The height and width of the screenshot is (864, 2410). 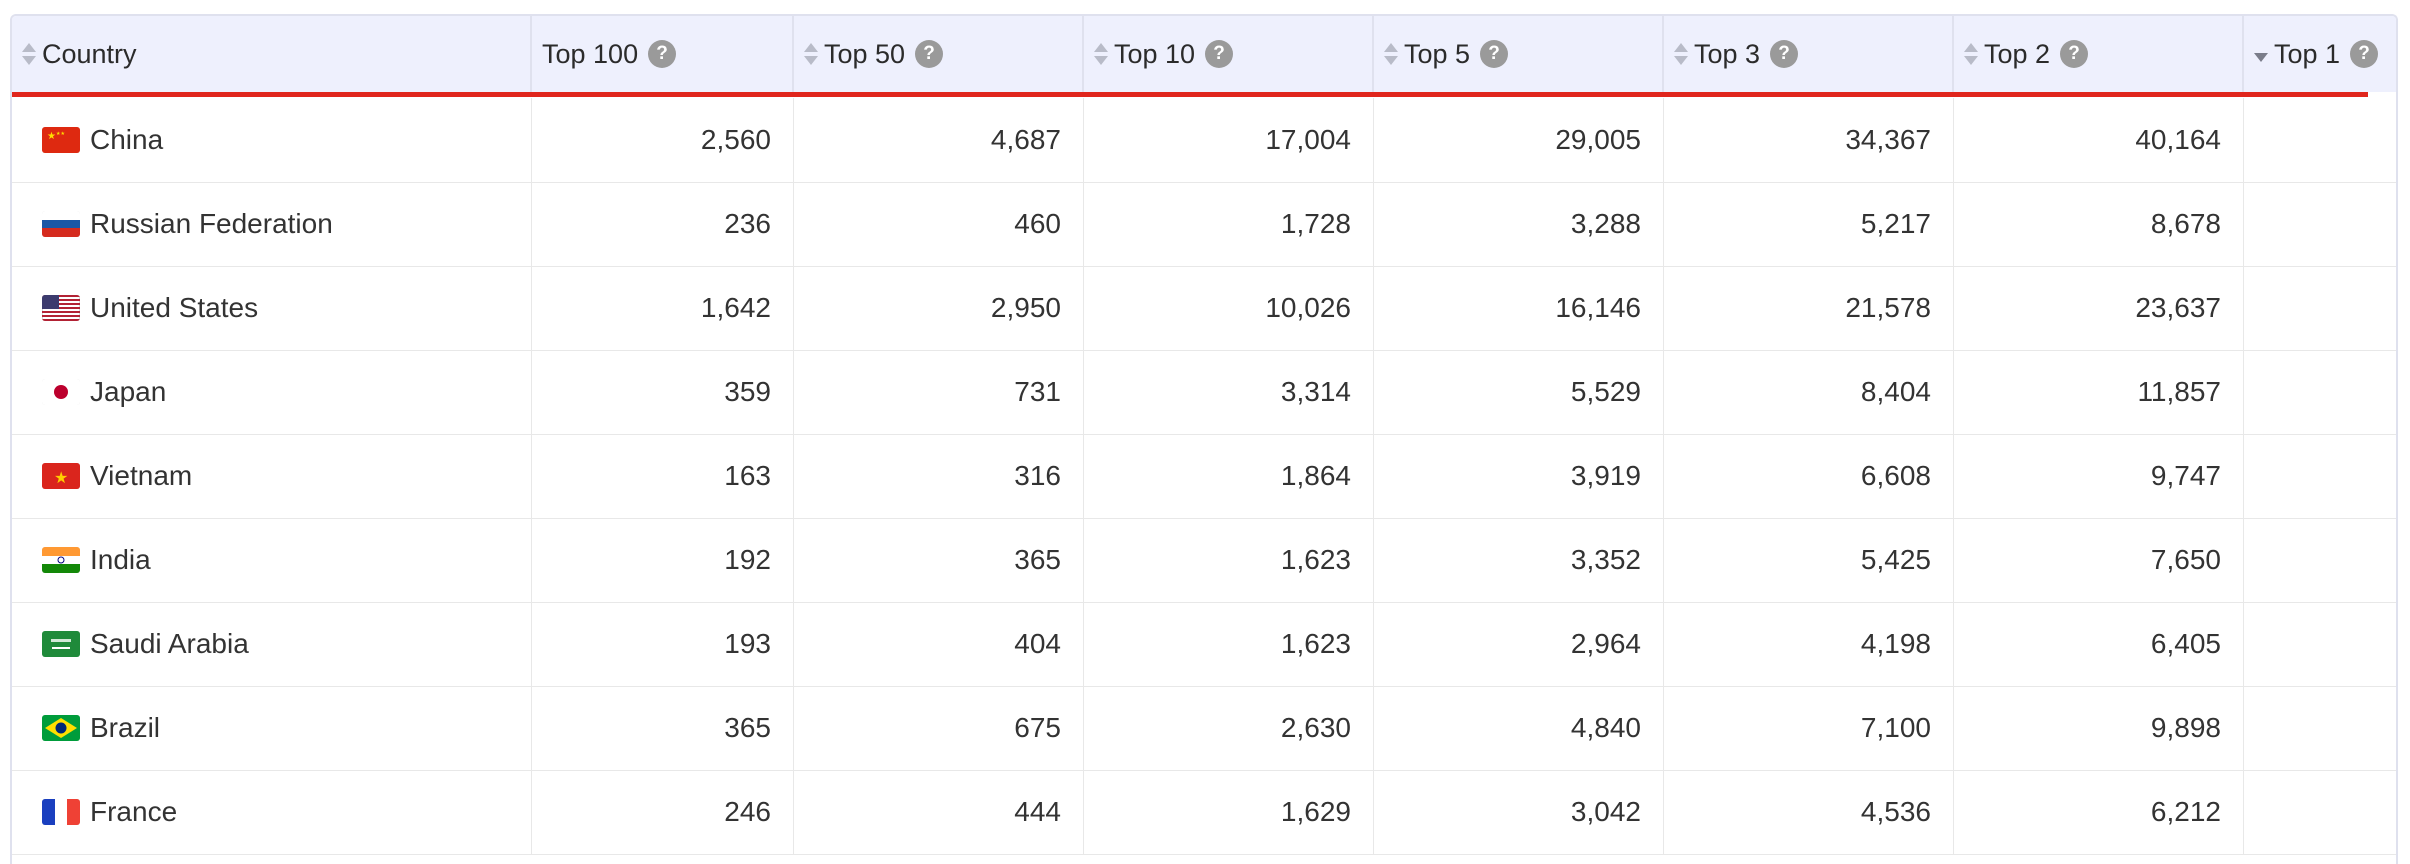 What do you see at coordinates (61, 308) in the screenshot?
I see `usa-flag-icon` at bounding box center [61, 308].